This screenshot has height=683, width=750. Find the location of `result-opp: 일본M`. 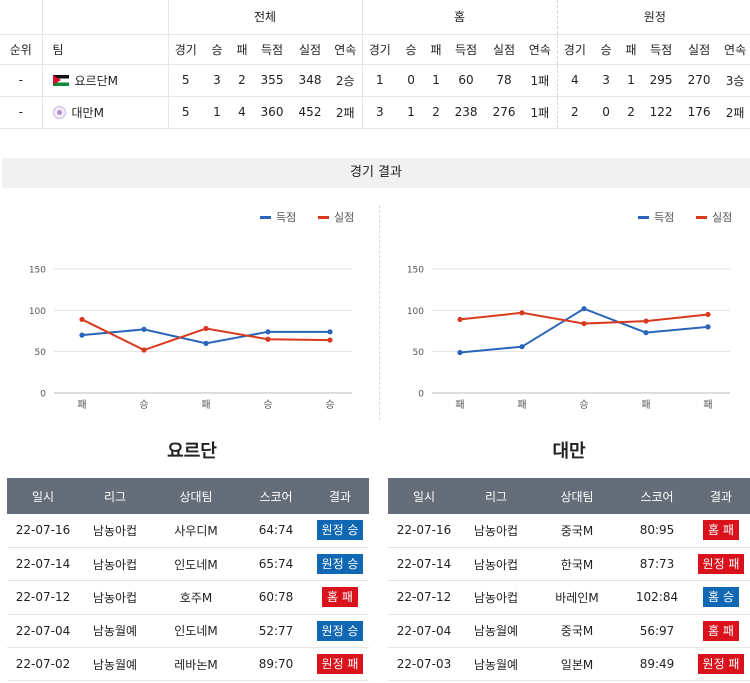

result-opp: 일본M is located at coordinates (577, 664).